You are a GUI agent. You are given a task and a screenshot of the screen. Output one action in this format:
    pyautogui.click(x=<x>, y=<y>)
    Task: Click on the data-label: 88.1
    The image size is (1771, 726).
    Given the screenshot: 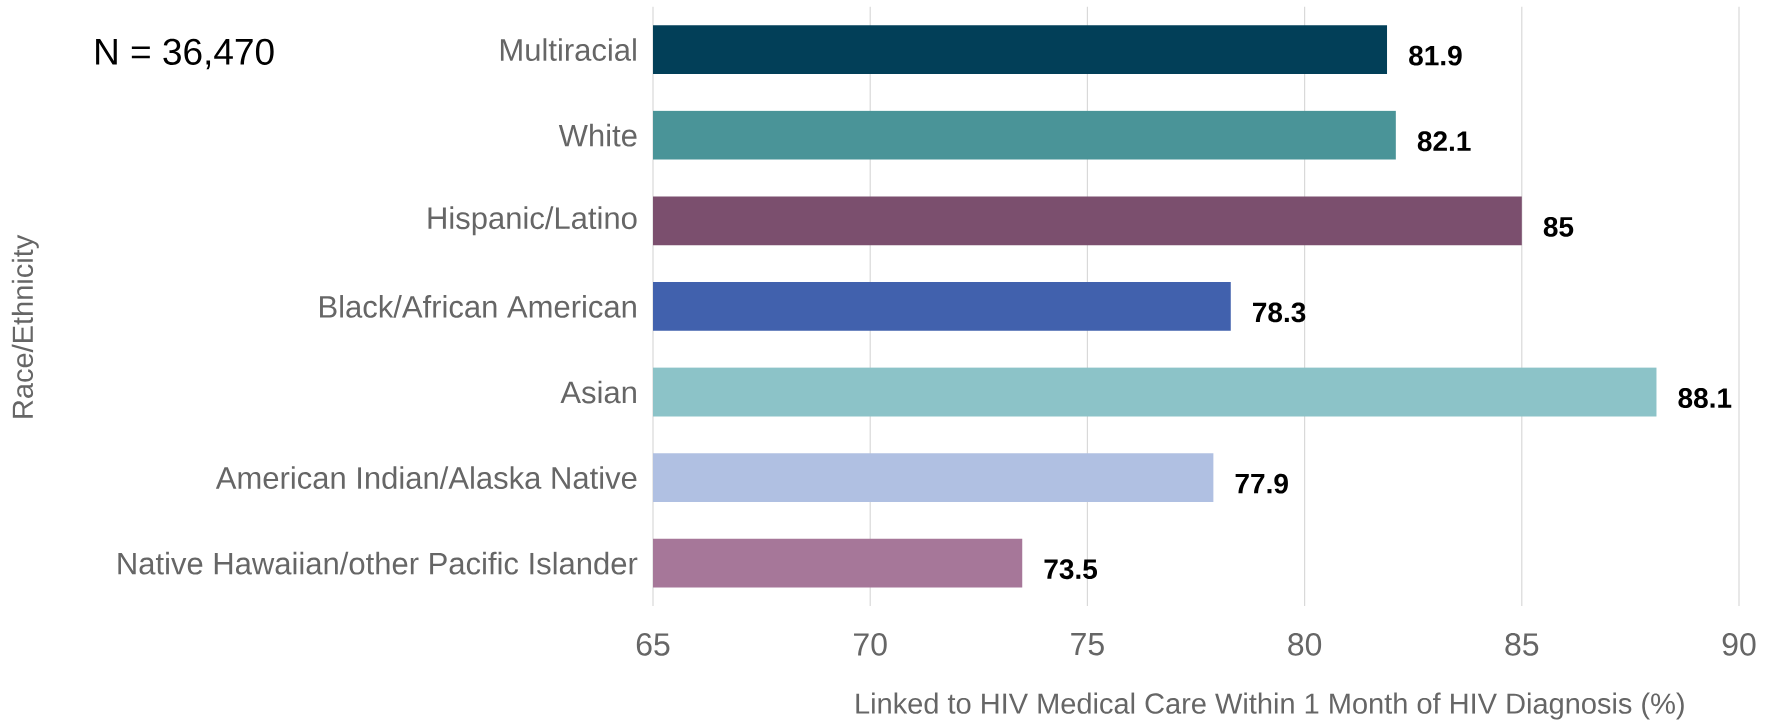 What is the action you would take?
    pyautogui.click(x=1705, y=397)
    